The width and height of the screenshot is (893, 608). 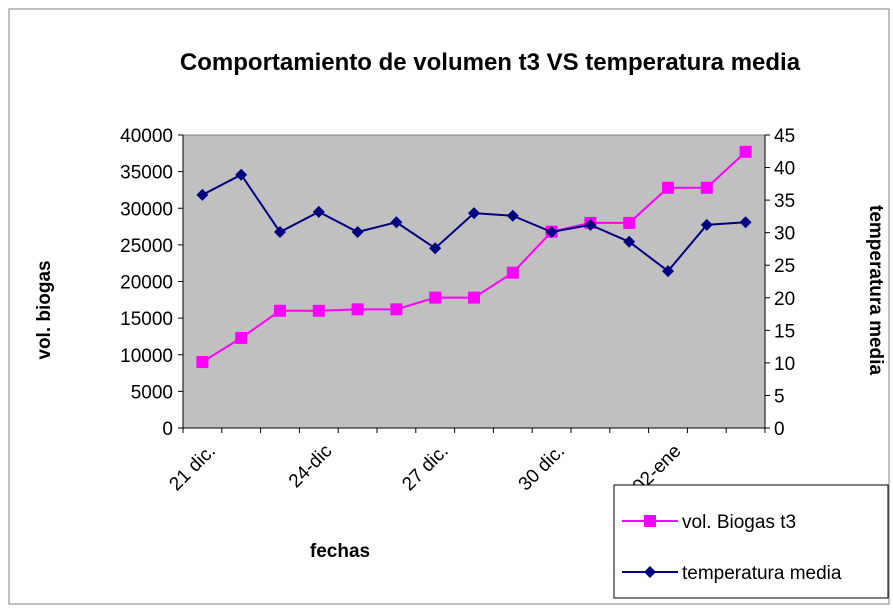 What do you see at coordinates (146, 356) in the screenshot?
I see `y-tick-label: 10000` at bounding box center [146, 356].